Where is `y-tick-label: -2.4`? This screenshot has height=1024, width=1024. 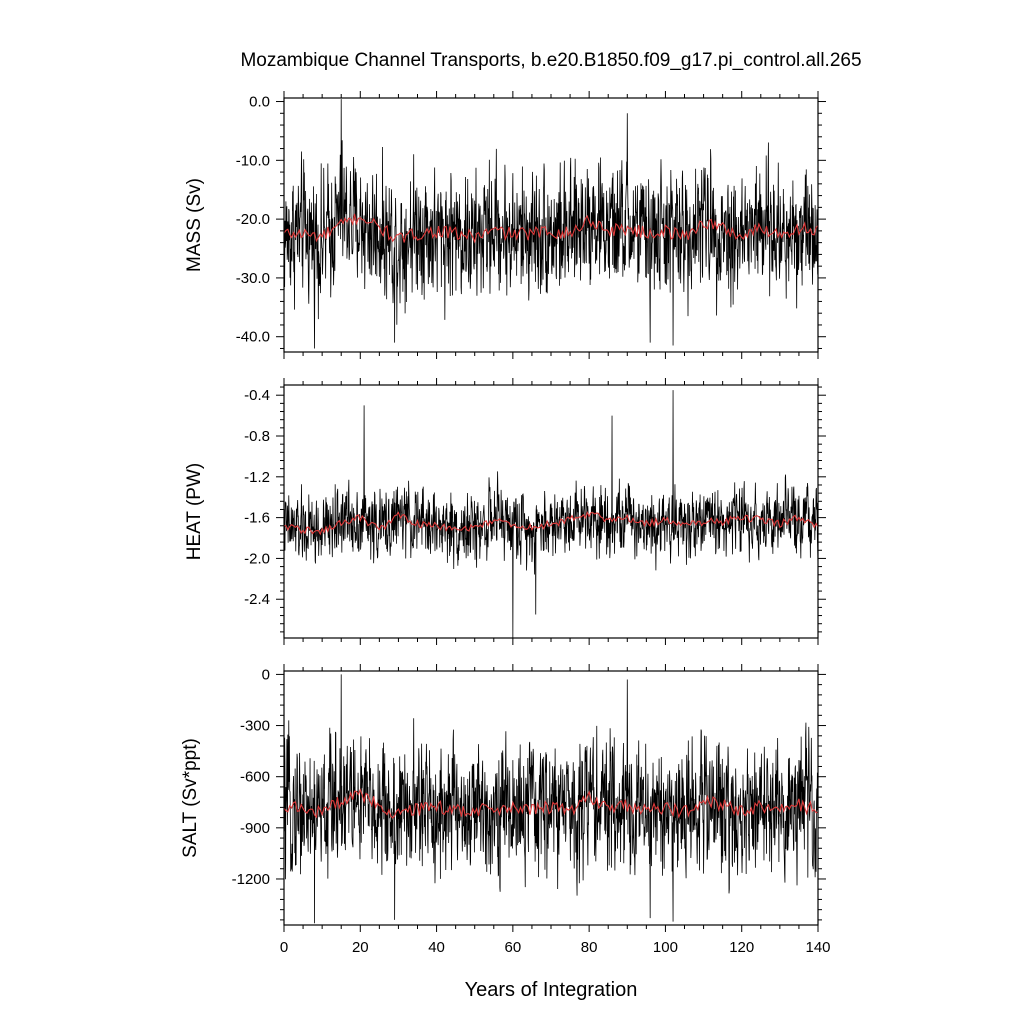
y-tick-label: -2.4 is located at coordinates (257, 599).